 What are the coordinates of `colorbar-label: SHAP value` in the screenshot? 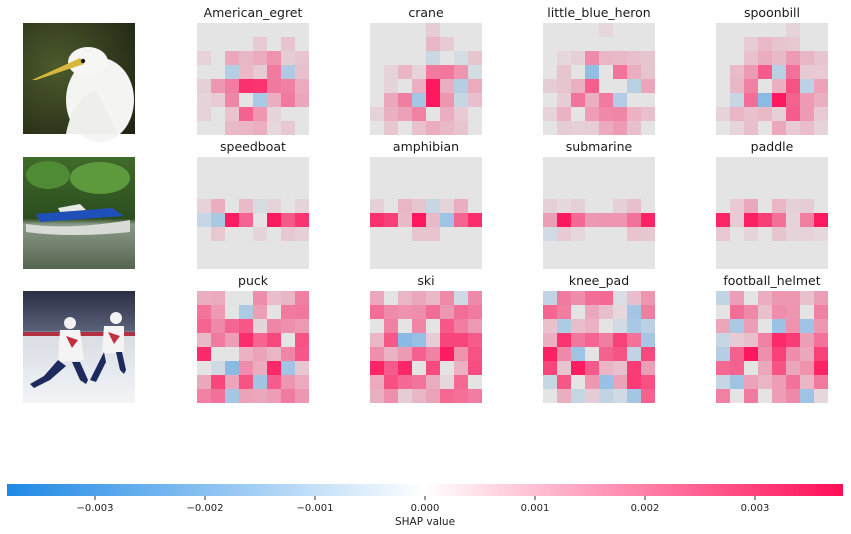 It's located at (425, 522).